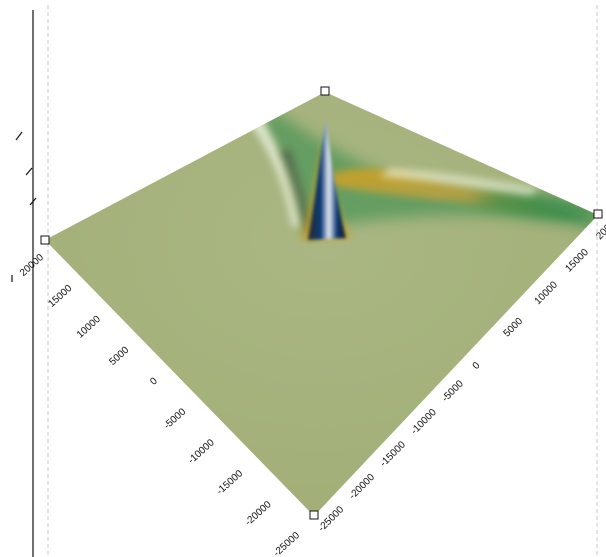 Image resolution: width=606 pixels, height=557 pixels. I want to click on left-axis-tick: 5000, so click(119, 355).